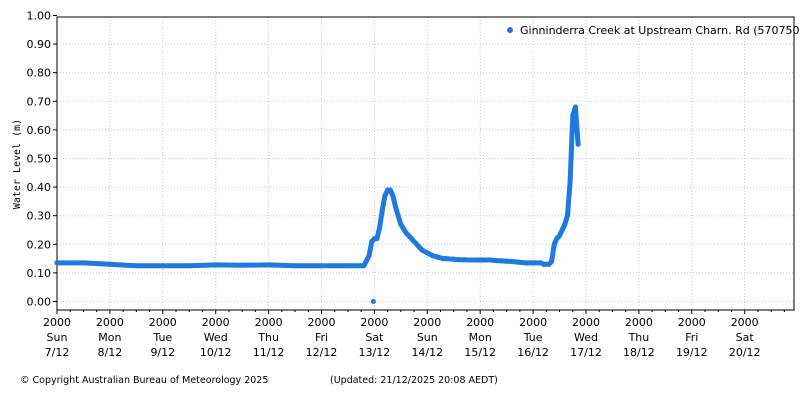 This screenshot has width=800, height=400. What do you see at coordinates (510, 30) in the screenshot?
I see `legend-marker` at bounding box center [510, 30].